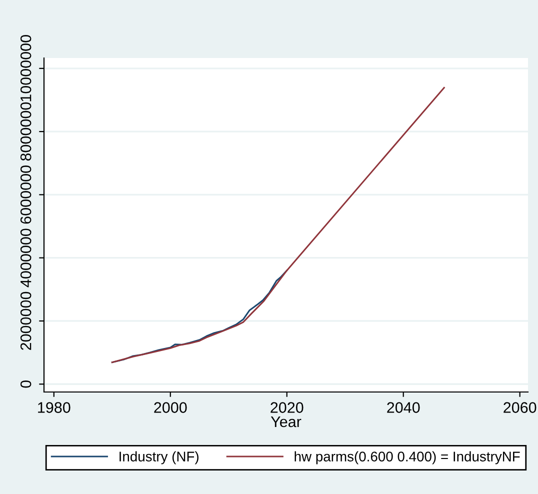 The width and height of the screenshot is (538, 494). Describe the element at coordinates (520, 407) in the screenshot. I see `x-tick-label: 2060` at that location.